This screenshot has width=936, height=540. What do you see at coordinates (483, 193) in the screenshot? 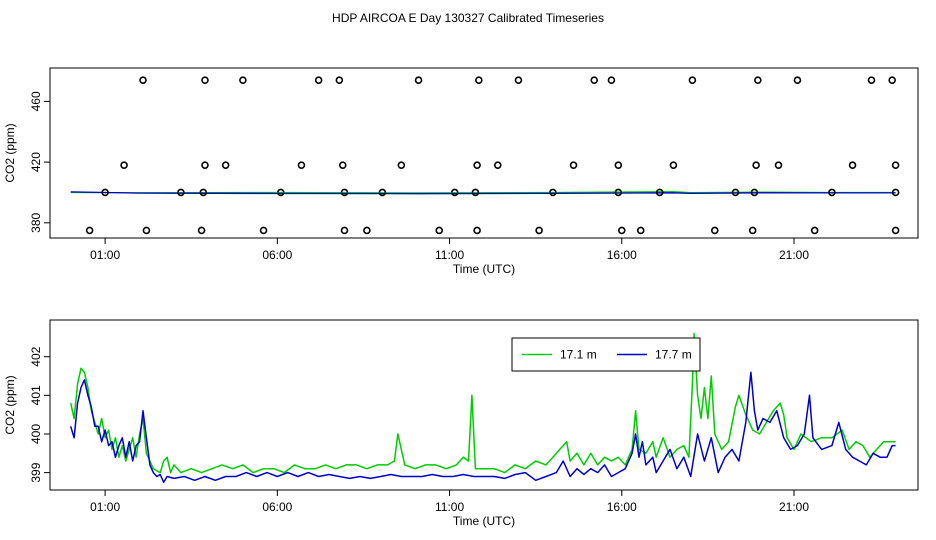
I see `series-line` at bounding box center [483, 193].